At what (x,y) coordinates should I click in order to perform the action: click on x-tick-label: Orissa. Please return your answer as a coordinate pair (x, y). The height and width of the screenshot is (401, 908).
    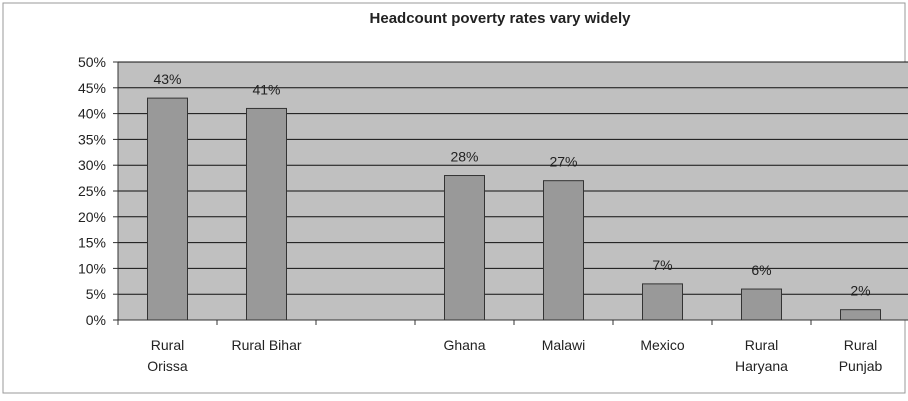
    Looking at the image, I should click on (167, 366).